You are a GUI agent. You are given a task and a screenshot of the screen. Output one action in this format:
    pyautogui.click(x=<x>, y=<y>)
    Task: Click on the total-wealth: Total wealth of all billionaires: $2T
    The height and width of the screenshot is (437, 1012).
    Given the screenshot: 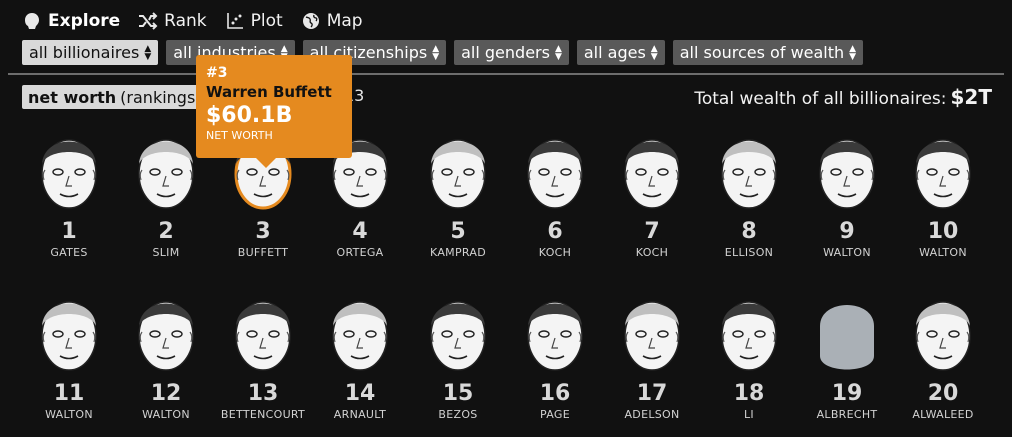 What is the action you would take?
    pyautogui.click(x=843, y=97)
    